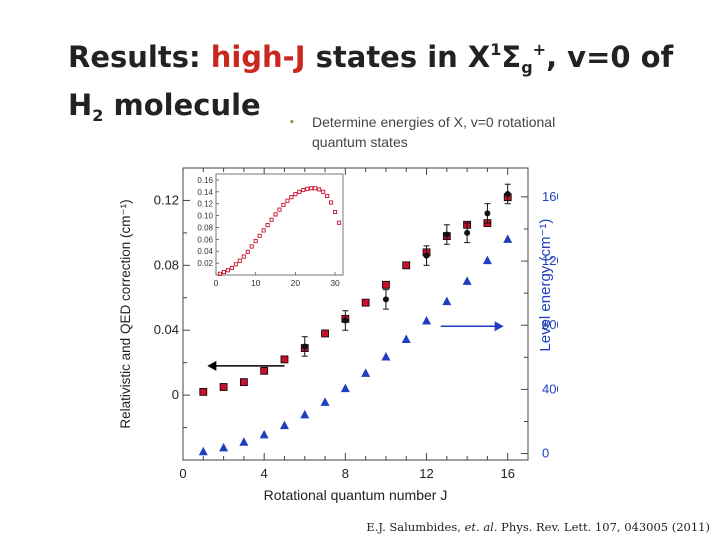  Describe the element at coordinates (166, 199) in the screenshot. I see `y-left-tick-label: 0.12` at that location.